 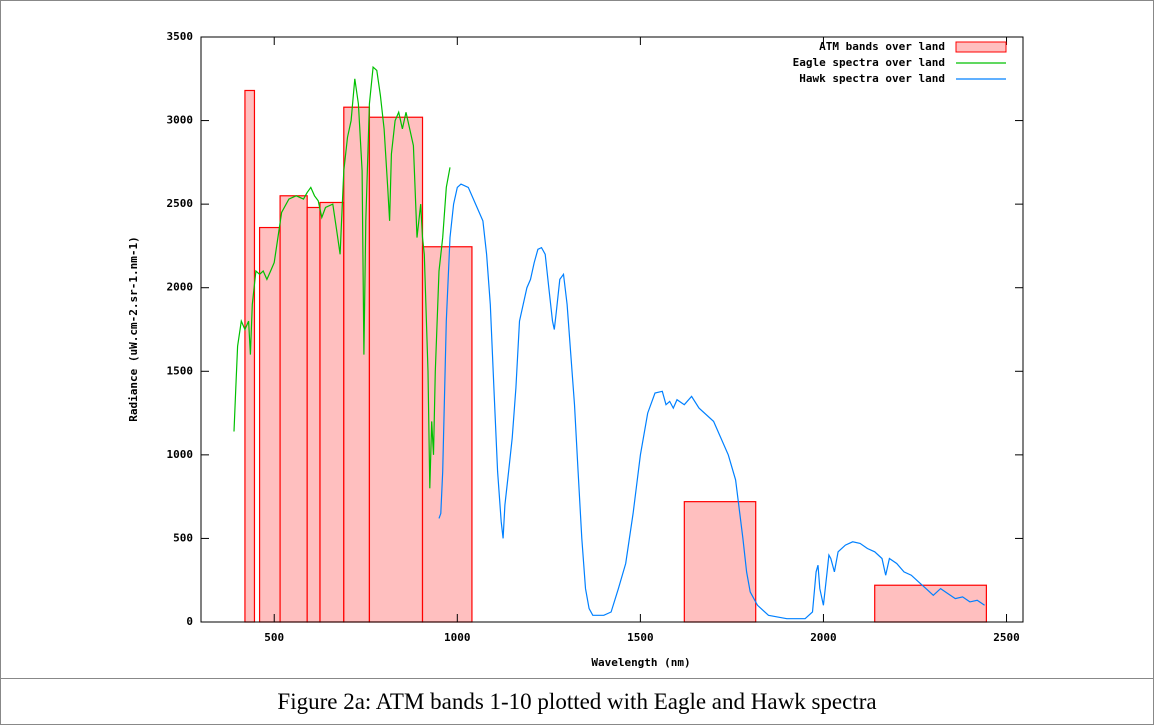 What do you see at coordinates (981, 47) in the screenshot?
I see `legend-swatch` at bounding box center [981, 47].